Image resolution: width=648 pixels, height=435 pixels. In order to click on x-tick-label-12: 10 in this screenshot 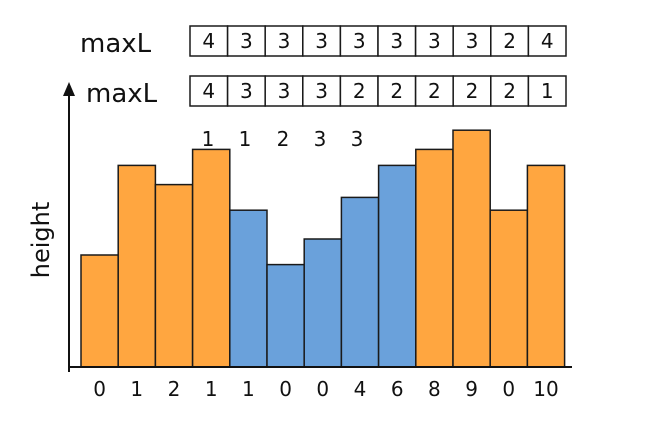, I will do `click(545, 389)`.